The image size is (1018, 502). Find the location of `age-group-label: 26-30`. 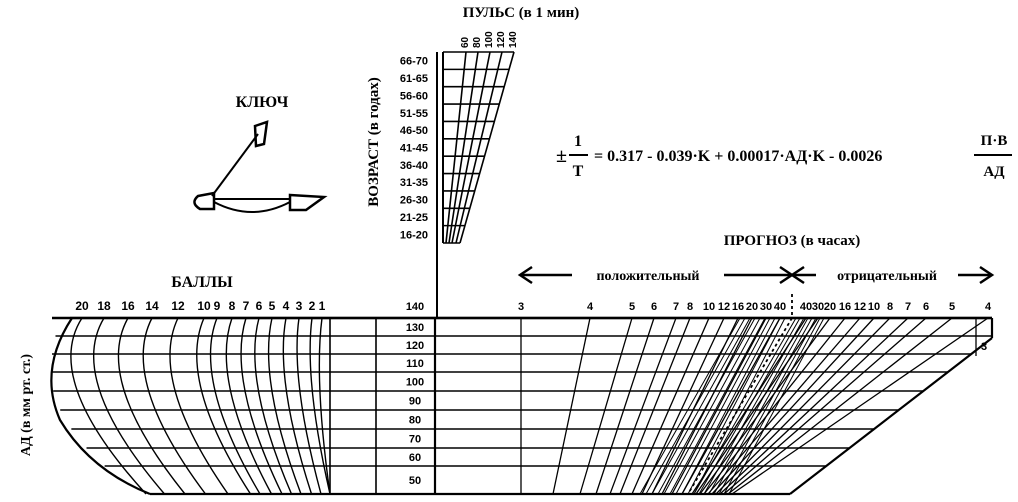

age-group-label: 26-30 is located at coordinates (414, 201).